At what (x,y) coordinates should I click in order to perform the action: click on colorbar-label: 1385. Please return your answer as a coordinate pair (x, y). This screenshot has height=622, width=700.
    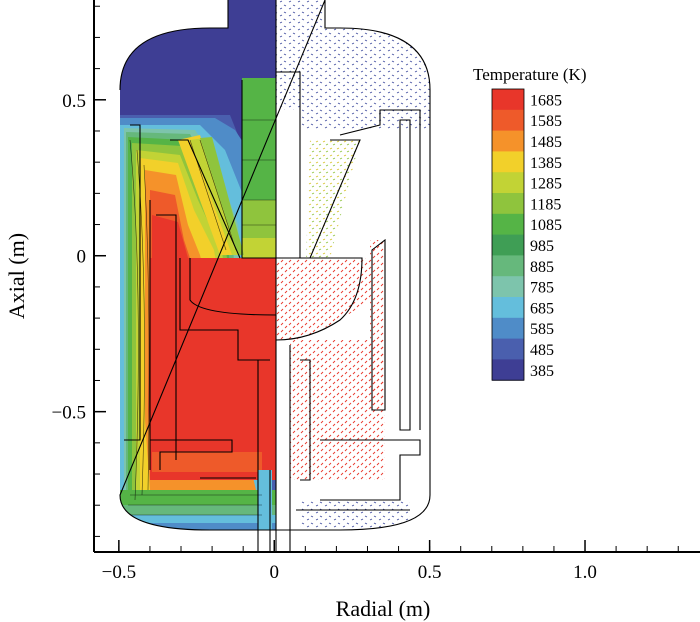
    Looking at the image, I should click on (546, 163).